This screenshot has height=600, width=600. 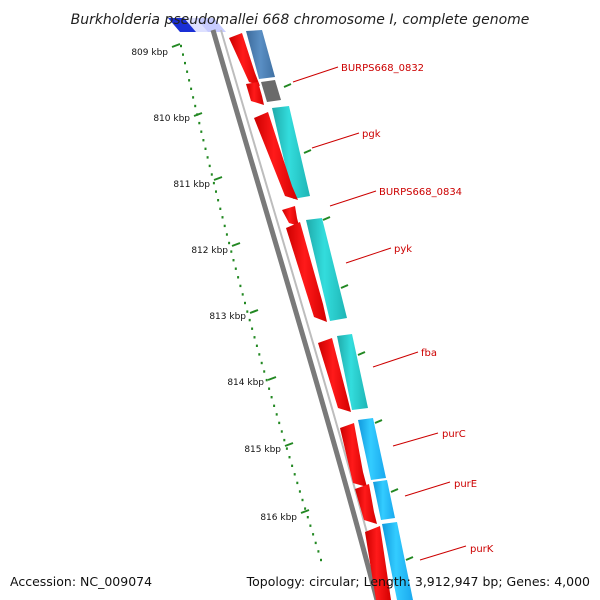 I want to click on cog-block-purK, so click(x=397, y=561).